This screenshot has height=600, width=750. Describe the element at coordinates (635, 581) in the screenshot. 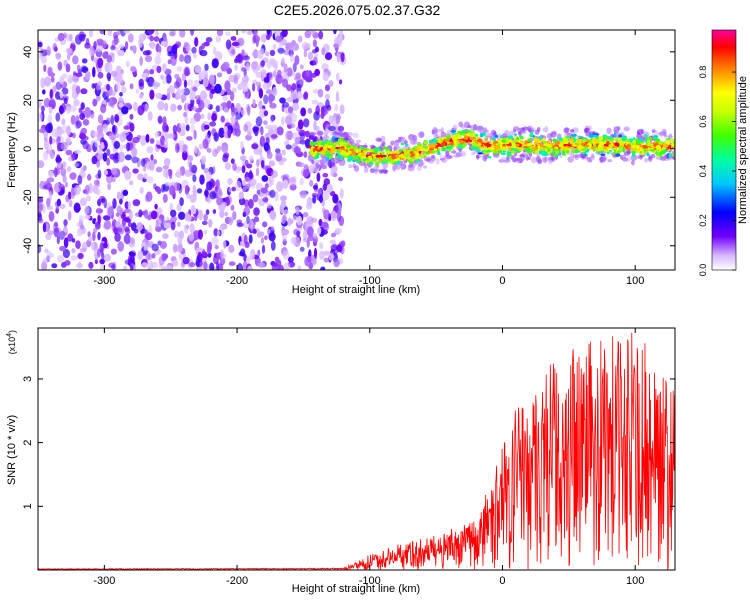

I see `snr-x-tick-label: 100` at that location.